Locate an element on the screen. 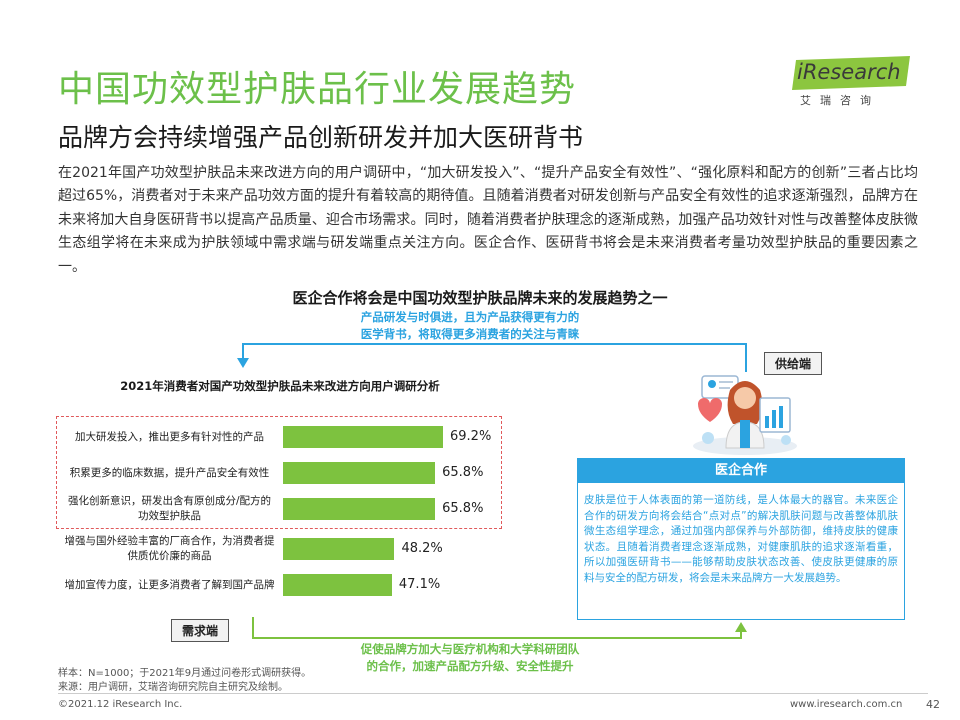 The width and height of the screenshot is (960, 720). iresearch-logo is located at coordinates (851, 73).